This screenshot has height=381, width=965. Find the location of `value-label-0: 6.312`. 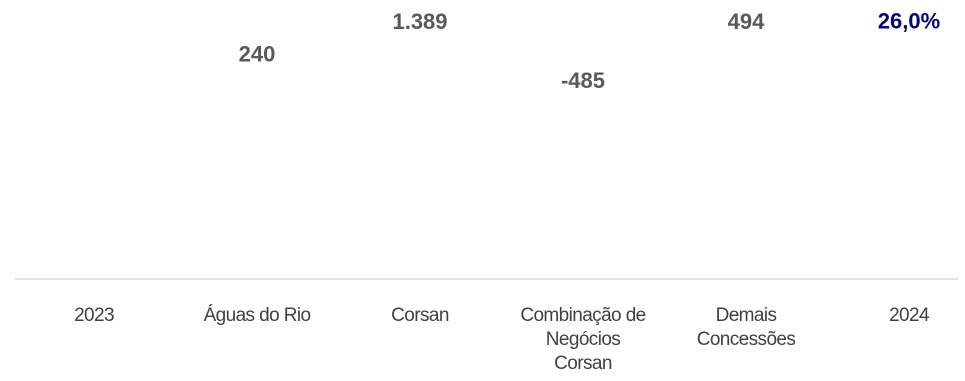

value-label-0: 6.312 is located at coordinates (93, 186).